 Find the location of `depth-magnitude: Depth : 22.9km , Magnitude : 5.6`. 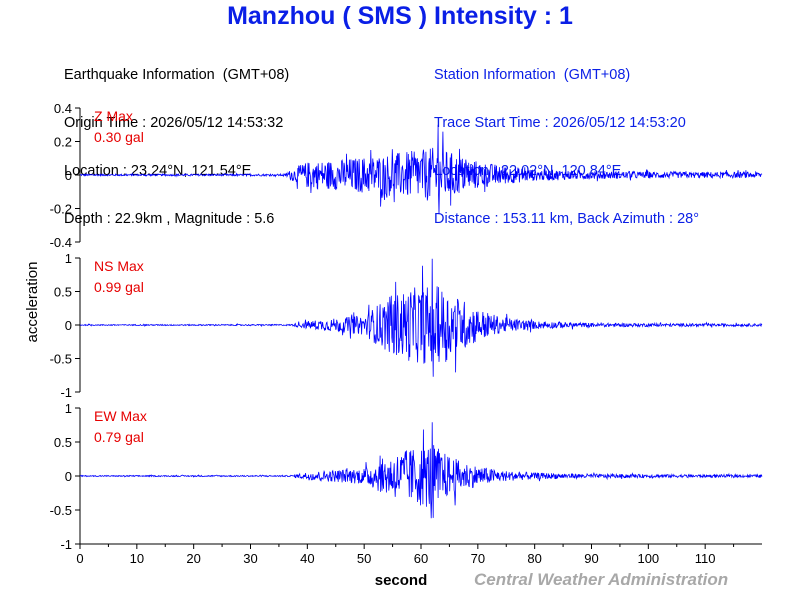

depth-magnitude: Depth : 22.9km , Magnitude : 5.6 is located at coordinates (169, 219).